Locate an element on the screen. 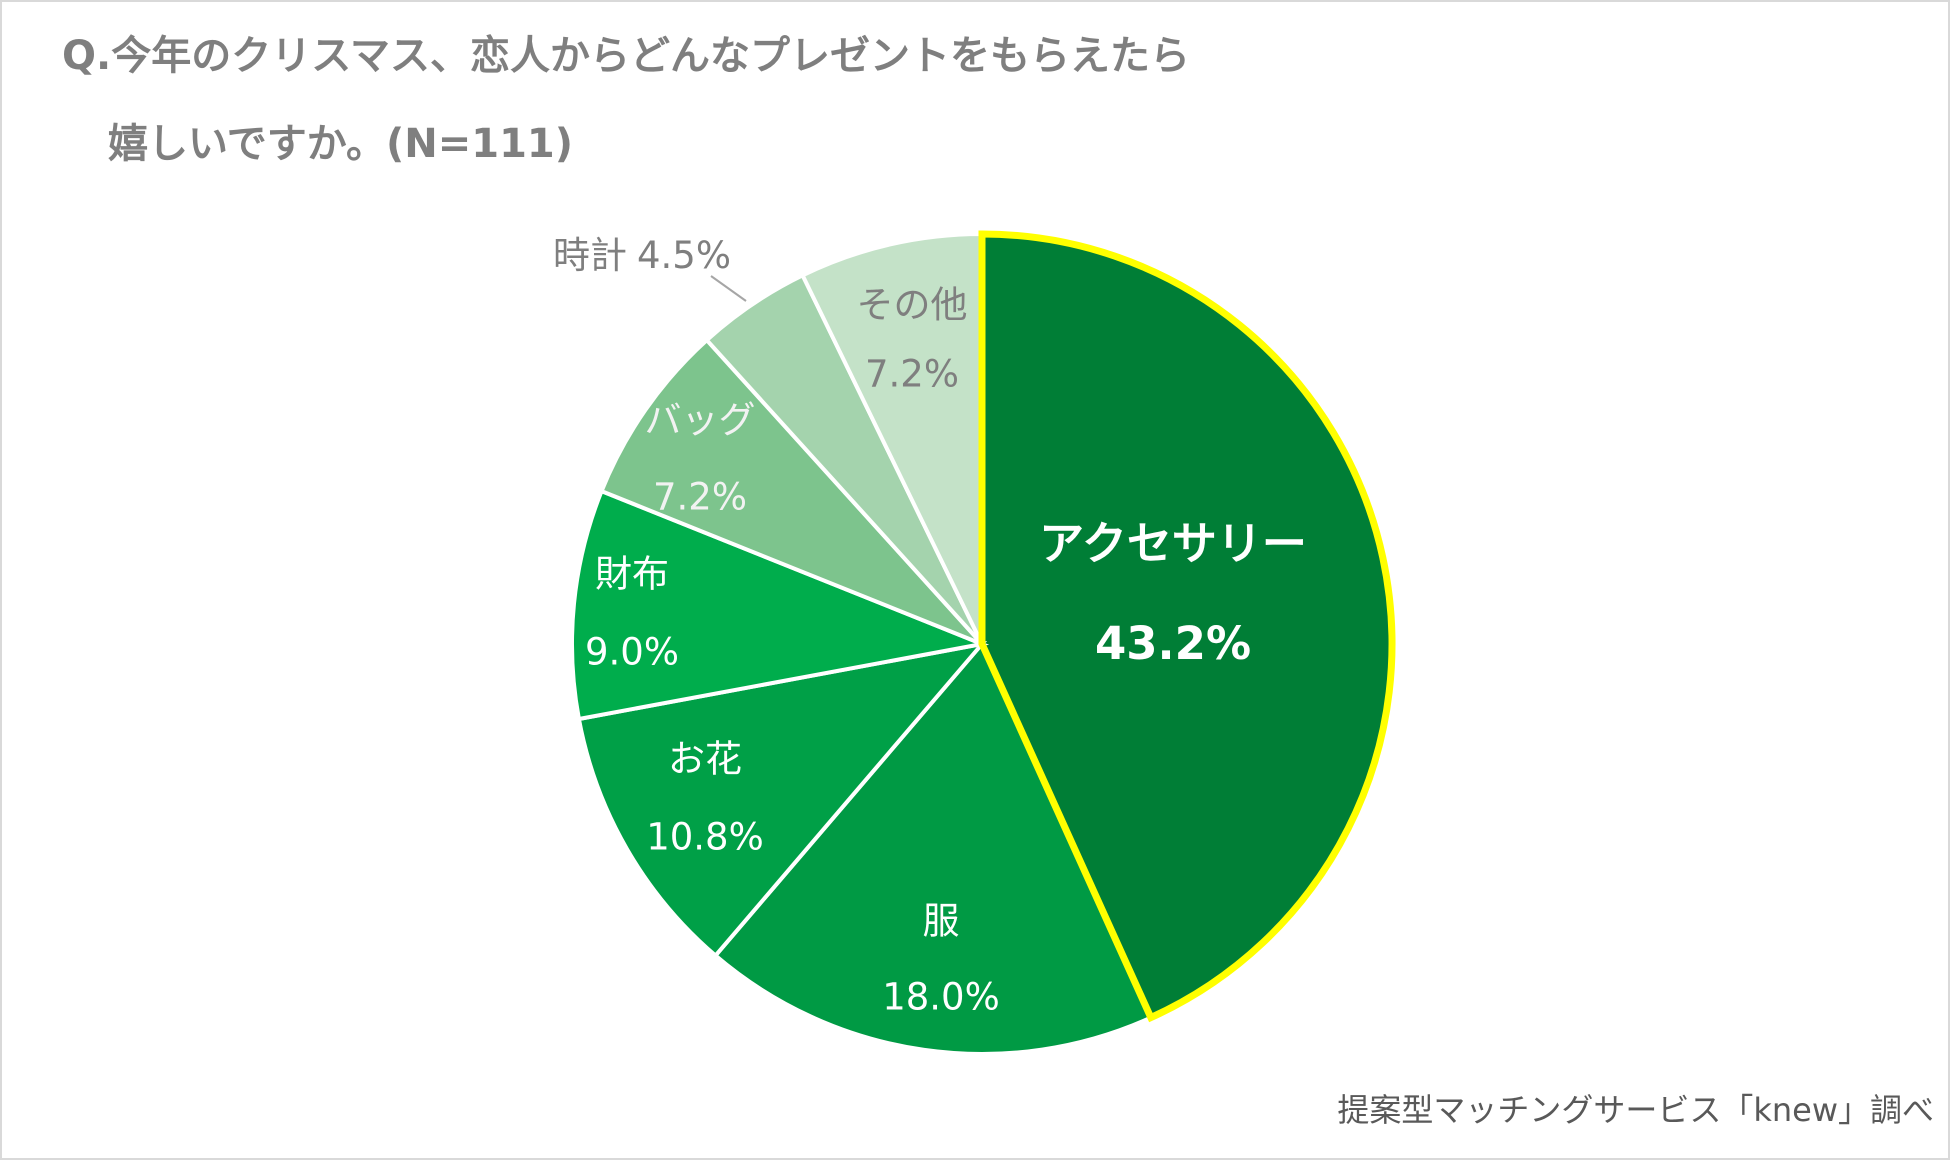 This screenshot has width=1950, height=1160. category-label: 服 is located at coordinates (941, 921).